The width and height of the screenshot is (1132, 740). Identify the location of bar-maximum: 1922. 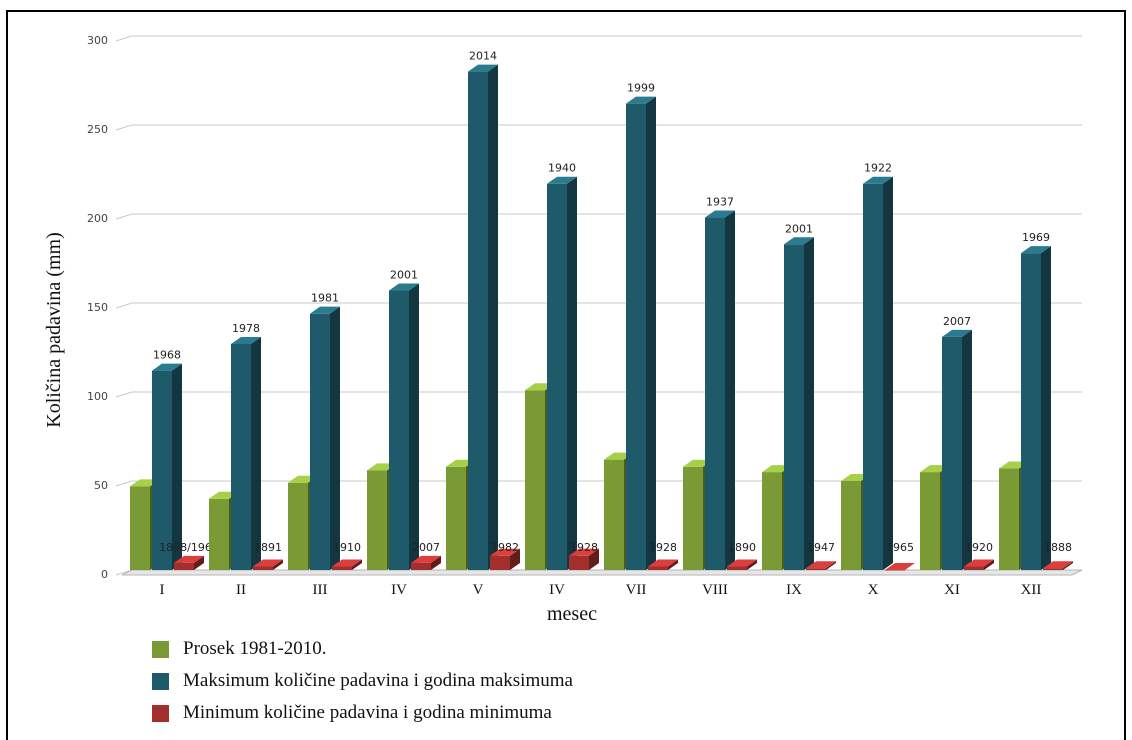
(878, 366).